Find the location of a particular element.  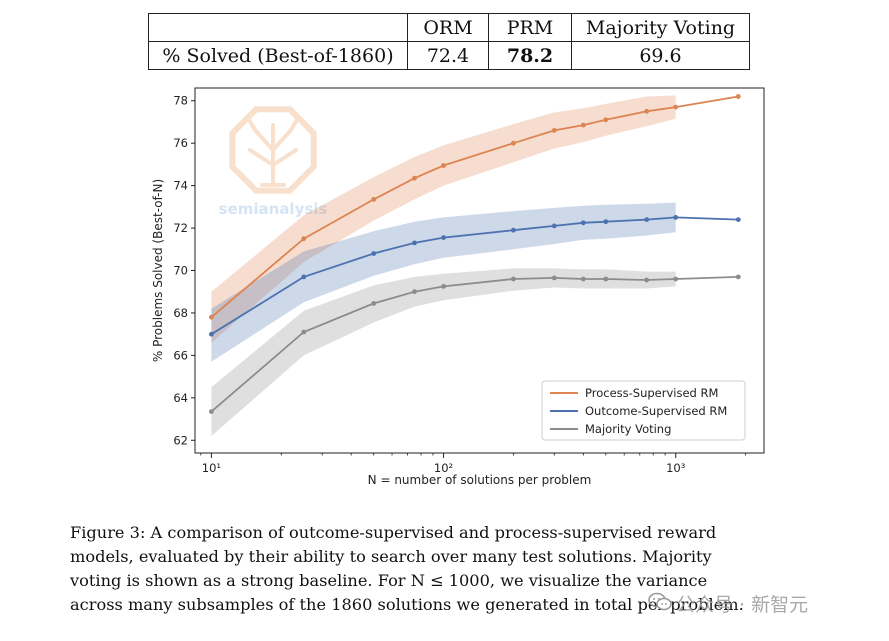

logo-tree is located at coordinates (273, 151).